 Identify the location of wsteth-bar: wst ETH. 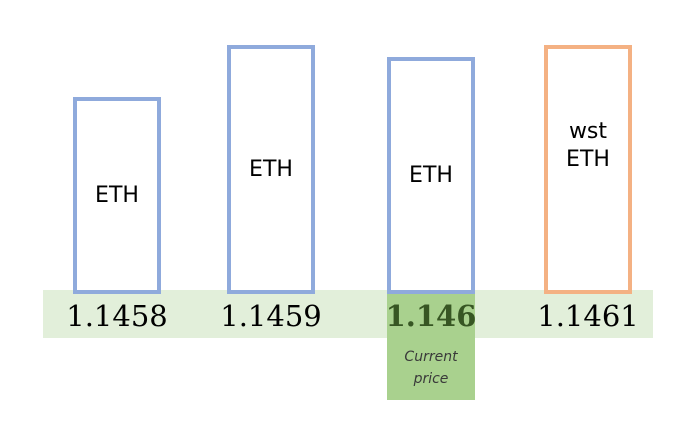
(588, 169).